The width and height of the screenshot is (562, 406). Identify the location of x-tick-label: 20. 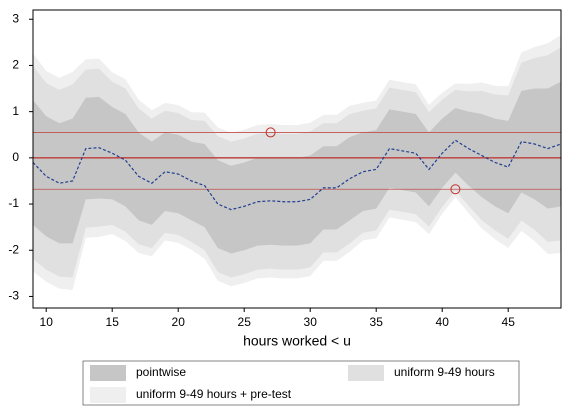
(179, 322).